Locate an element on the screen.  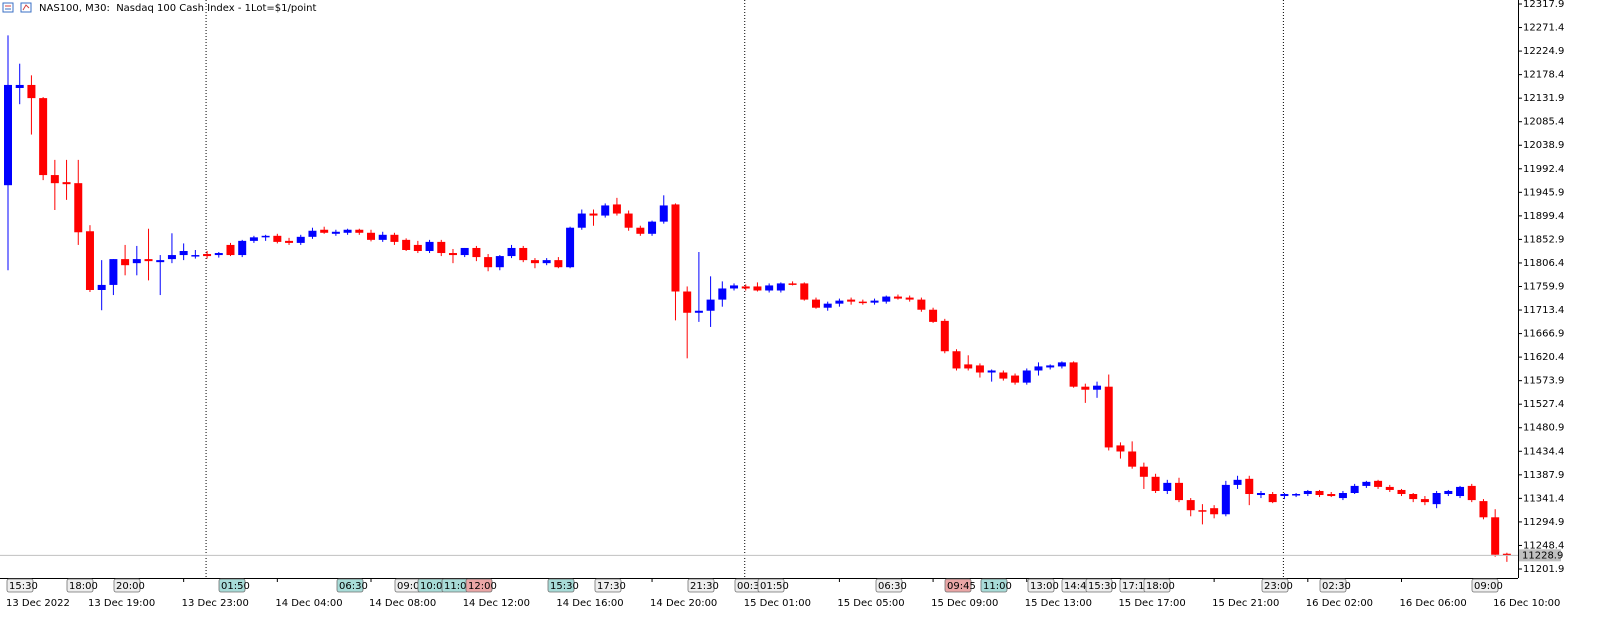
x-tick-label: 15 Dec 21:00 is located at coordinates (1245, 603).